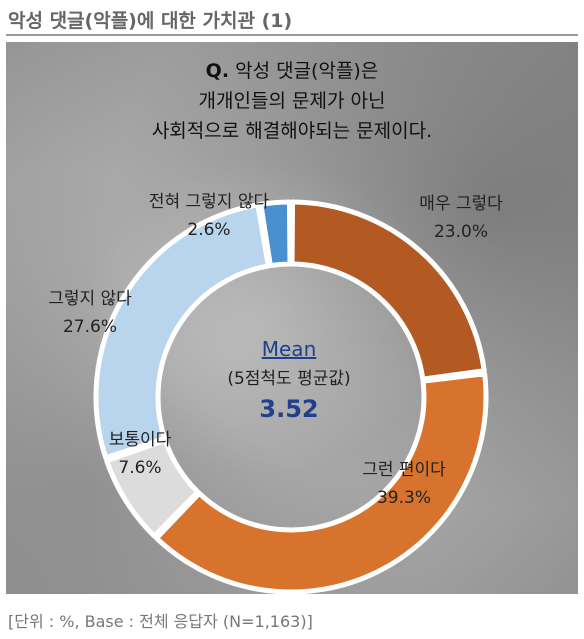 Image resolution: width=584 pixels, height=639 pixels. I want to click on slice-category-label: 매우 그렇다, so click(461, 204).